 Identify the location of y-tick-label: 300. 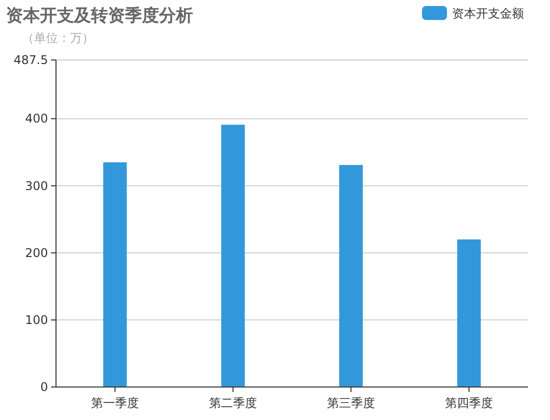
(36, 185).